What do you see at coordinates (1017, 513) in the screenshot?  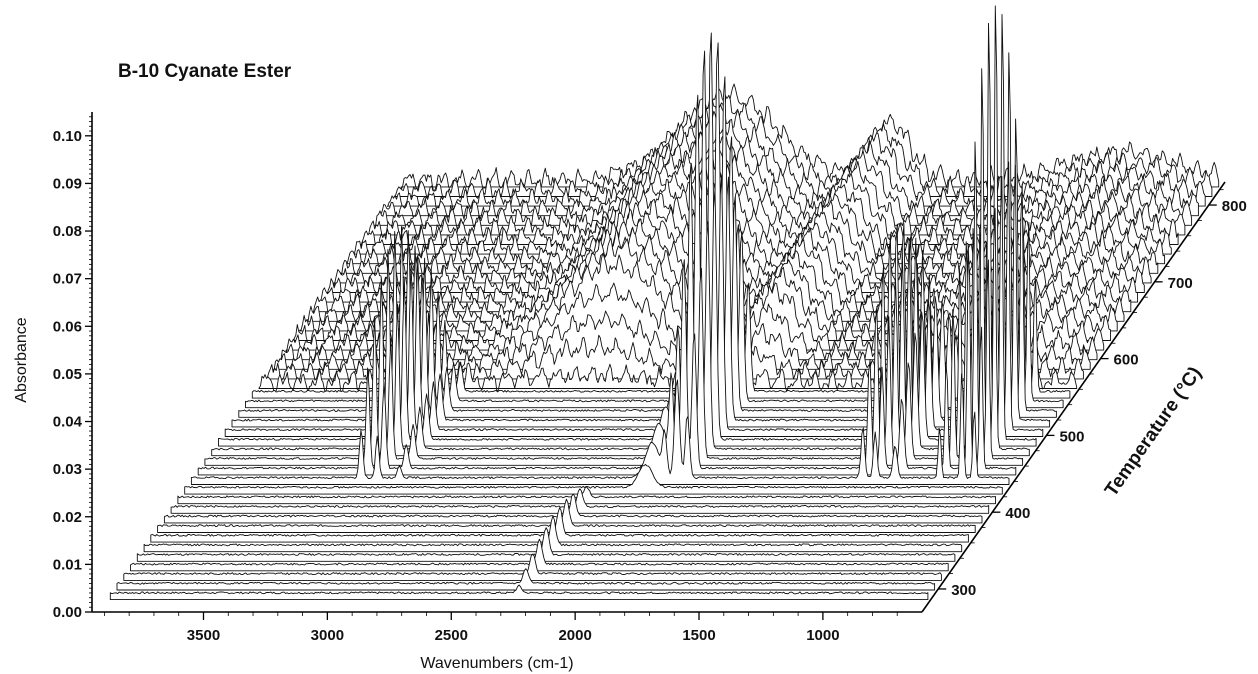 I see `z-tick-label: 400` at bounding box center [1017, 513].